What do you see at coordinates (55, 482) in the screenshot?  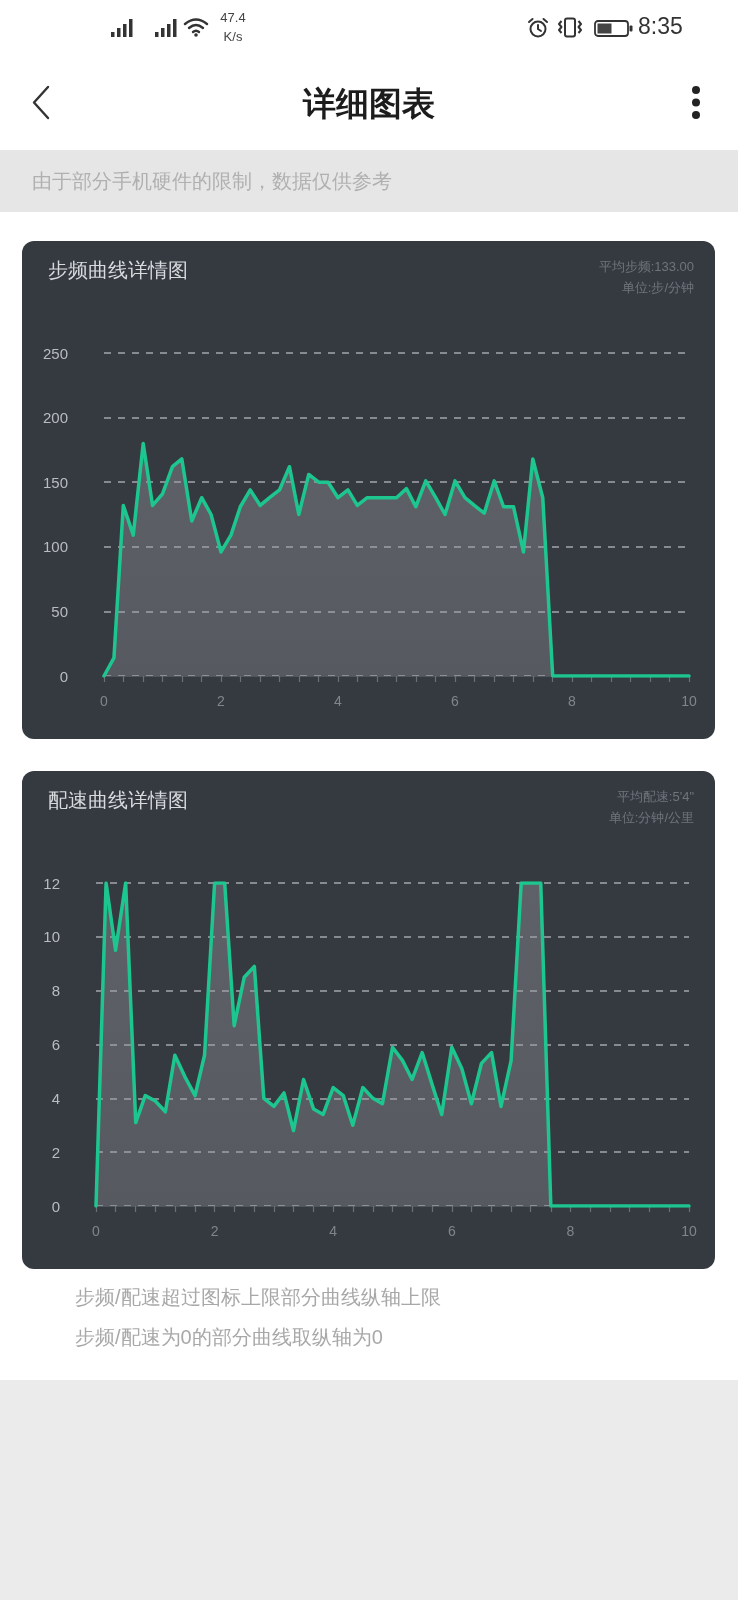 I see `y-tick-label: 150` at bounding box center [55, 482].